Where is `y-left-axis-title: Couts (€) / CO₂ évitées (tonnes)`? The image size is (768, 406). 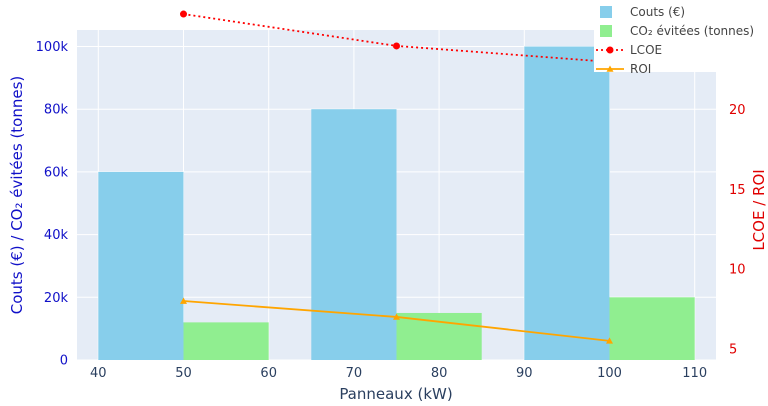
y-left-axis-title: Couts (€) / CO₂ évitées (tonnes) is located at coordinates (17, 195).